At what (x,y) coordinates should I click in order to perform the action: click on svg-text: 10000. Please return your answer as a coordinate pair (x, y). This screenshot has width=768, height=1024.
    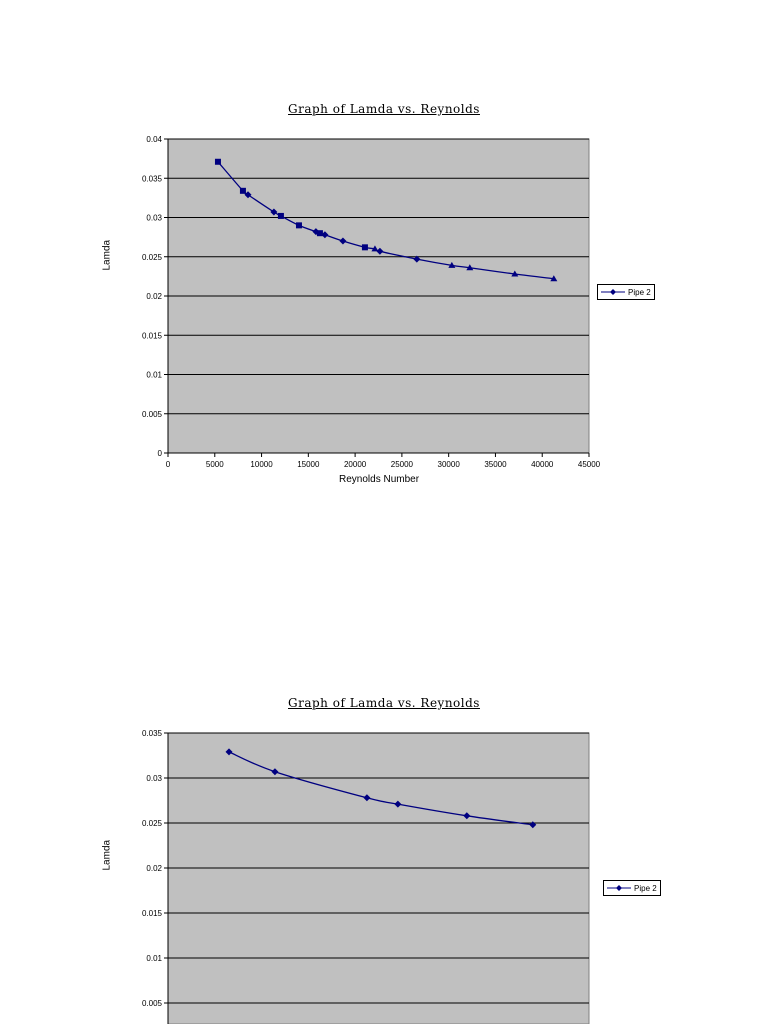
    Looking at the image, I should click on (261, 464).